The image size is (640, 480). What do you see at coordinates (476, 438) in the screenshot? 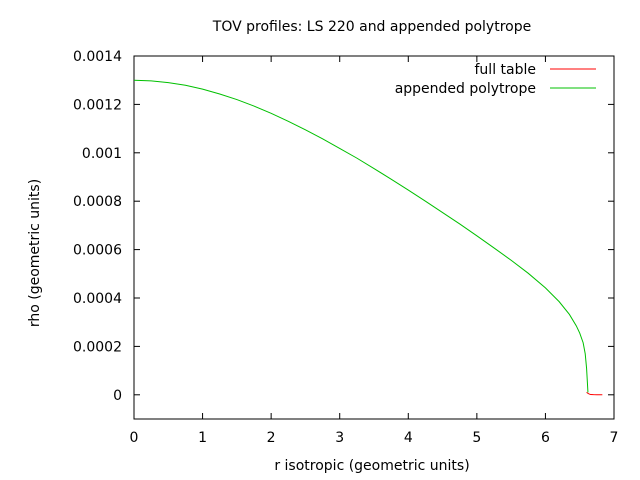
I see `x-tick-label: 5` at bounding box center [476, 438].